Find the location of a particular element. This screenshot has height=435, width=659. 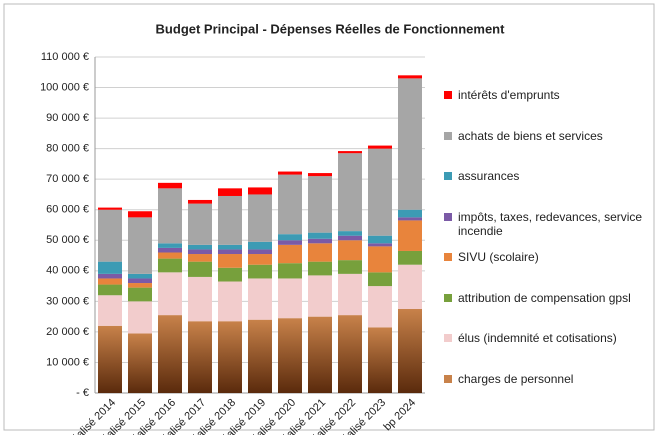

x-tick-label: bp 2024 is located at coordinates (400, 415).